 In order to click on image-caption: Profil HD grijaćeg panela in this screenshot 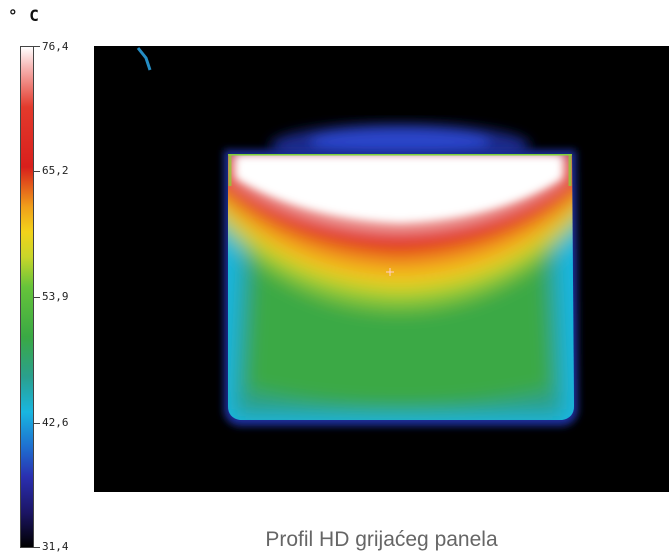, I will do `click(381, 539)`.